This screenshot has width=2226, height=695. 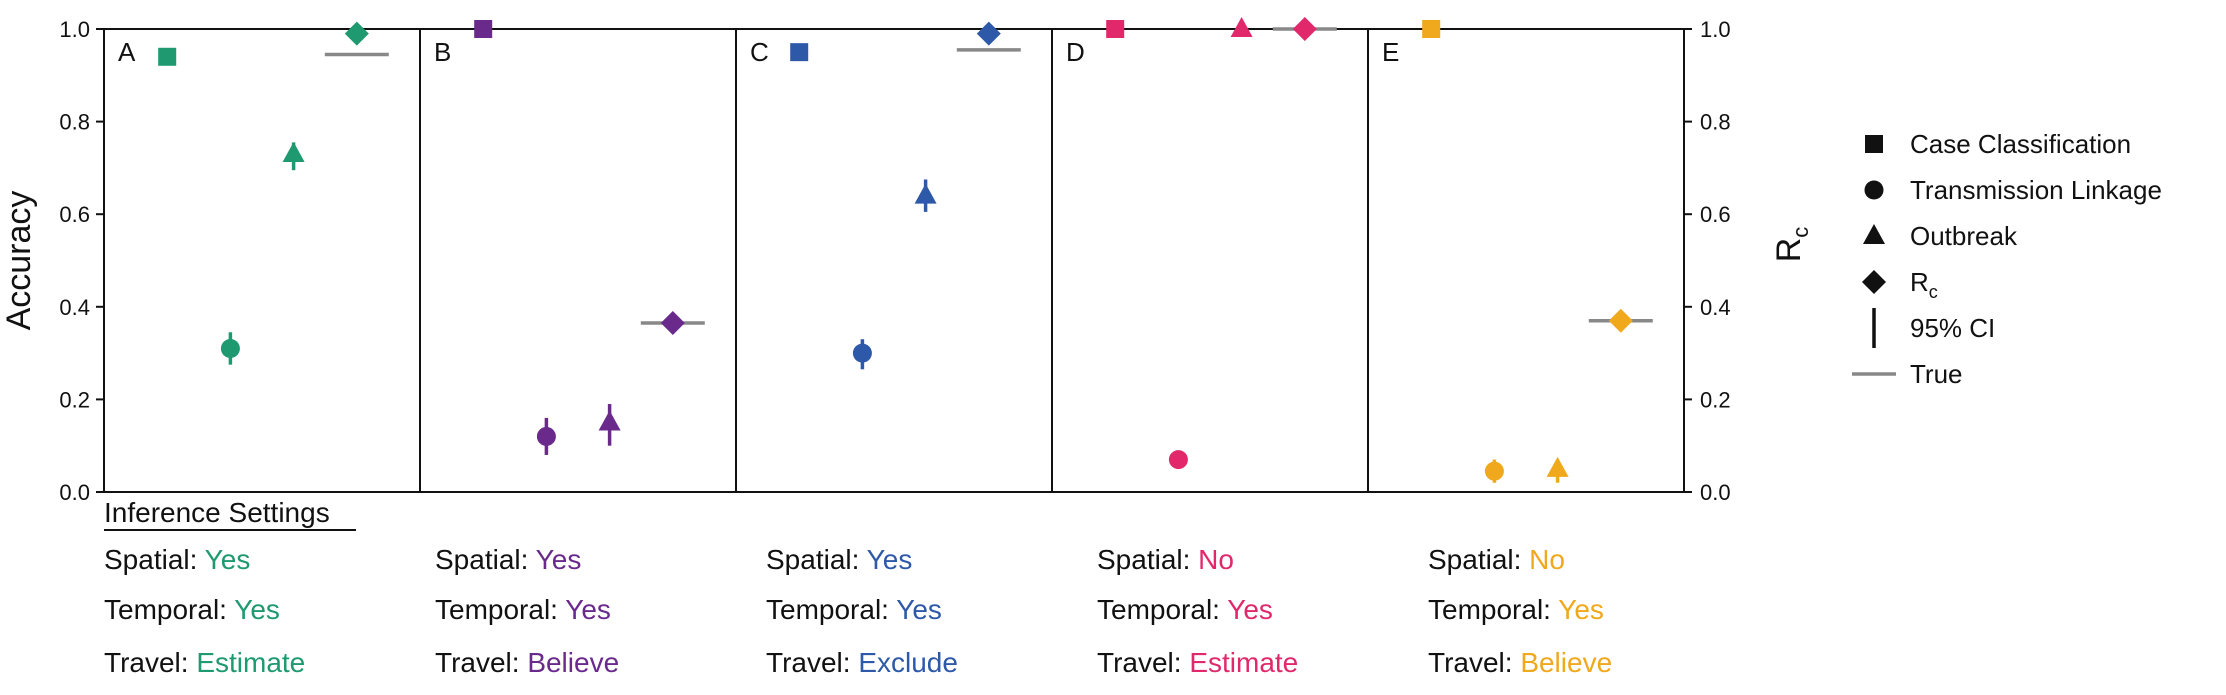 I want to click on settings-temporal-b: Temporal: Yes, so click(x=523, y=609).